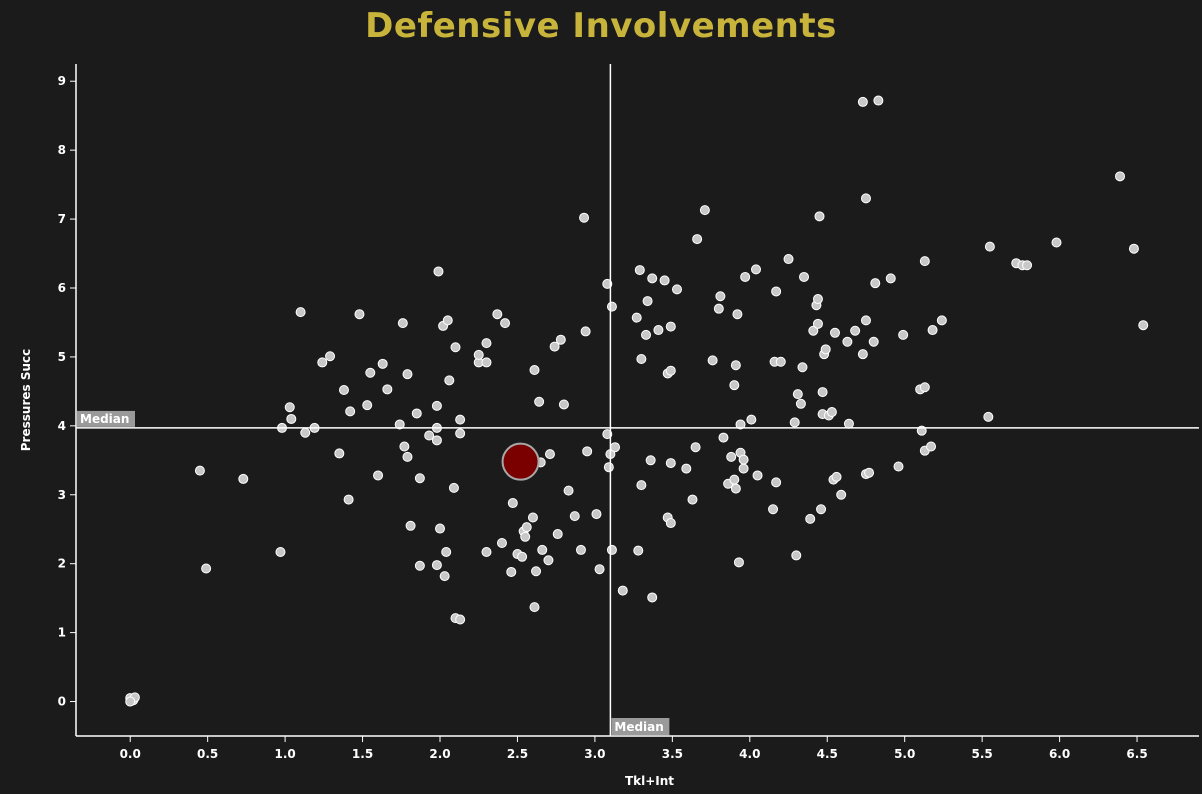 The height and width of the screenshot is (794, 1202). What do you see at coordinates (62, 702) in the screenshot?
I see `y-tick-label: 0` at bounding box center [62, 702].